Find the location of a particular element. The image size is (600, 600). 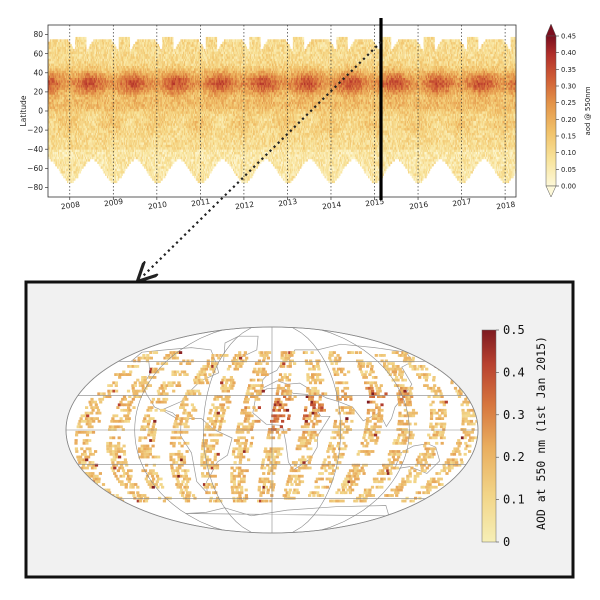

top-colorbar-extend-top is located at coordinates (551, 30).